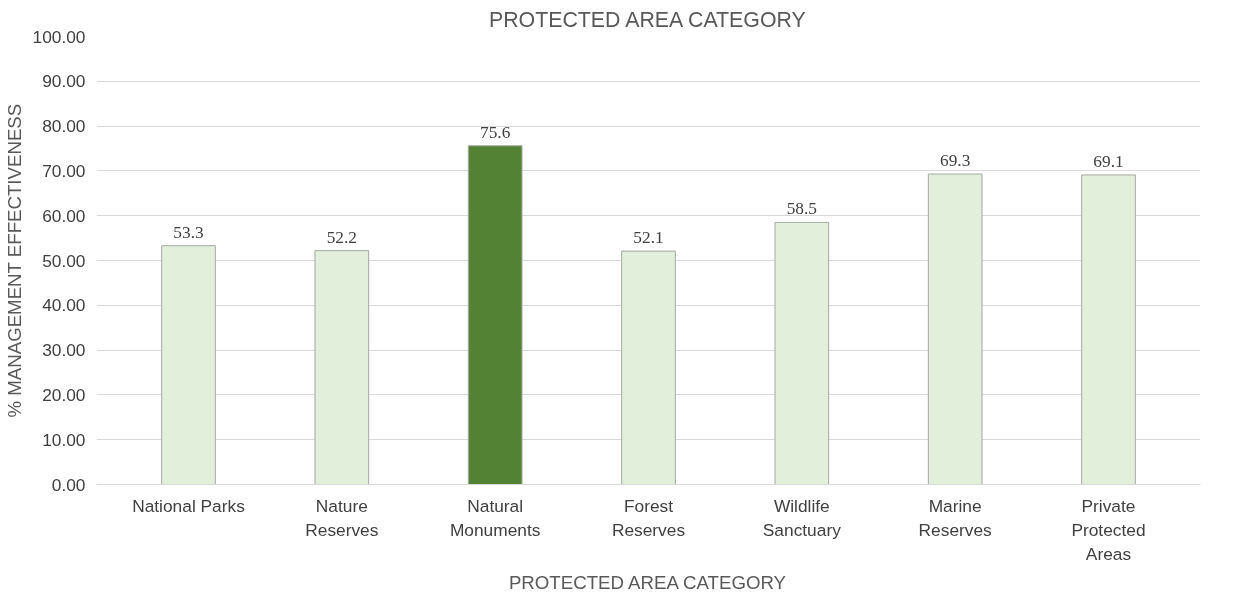 This screenshot has width=1241, height=602. Describe the element at coordinates (189, 505) in the screenshot. I see `x-tick-label: National Parks` at that location.